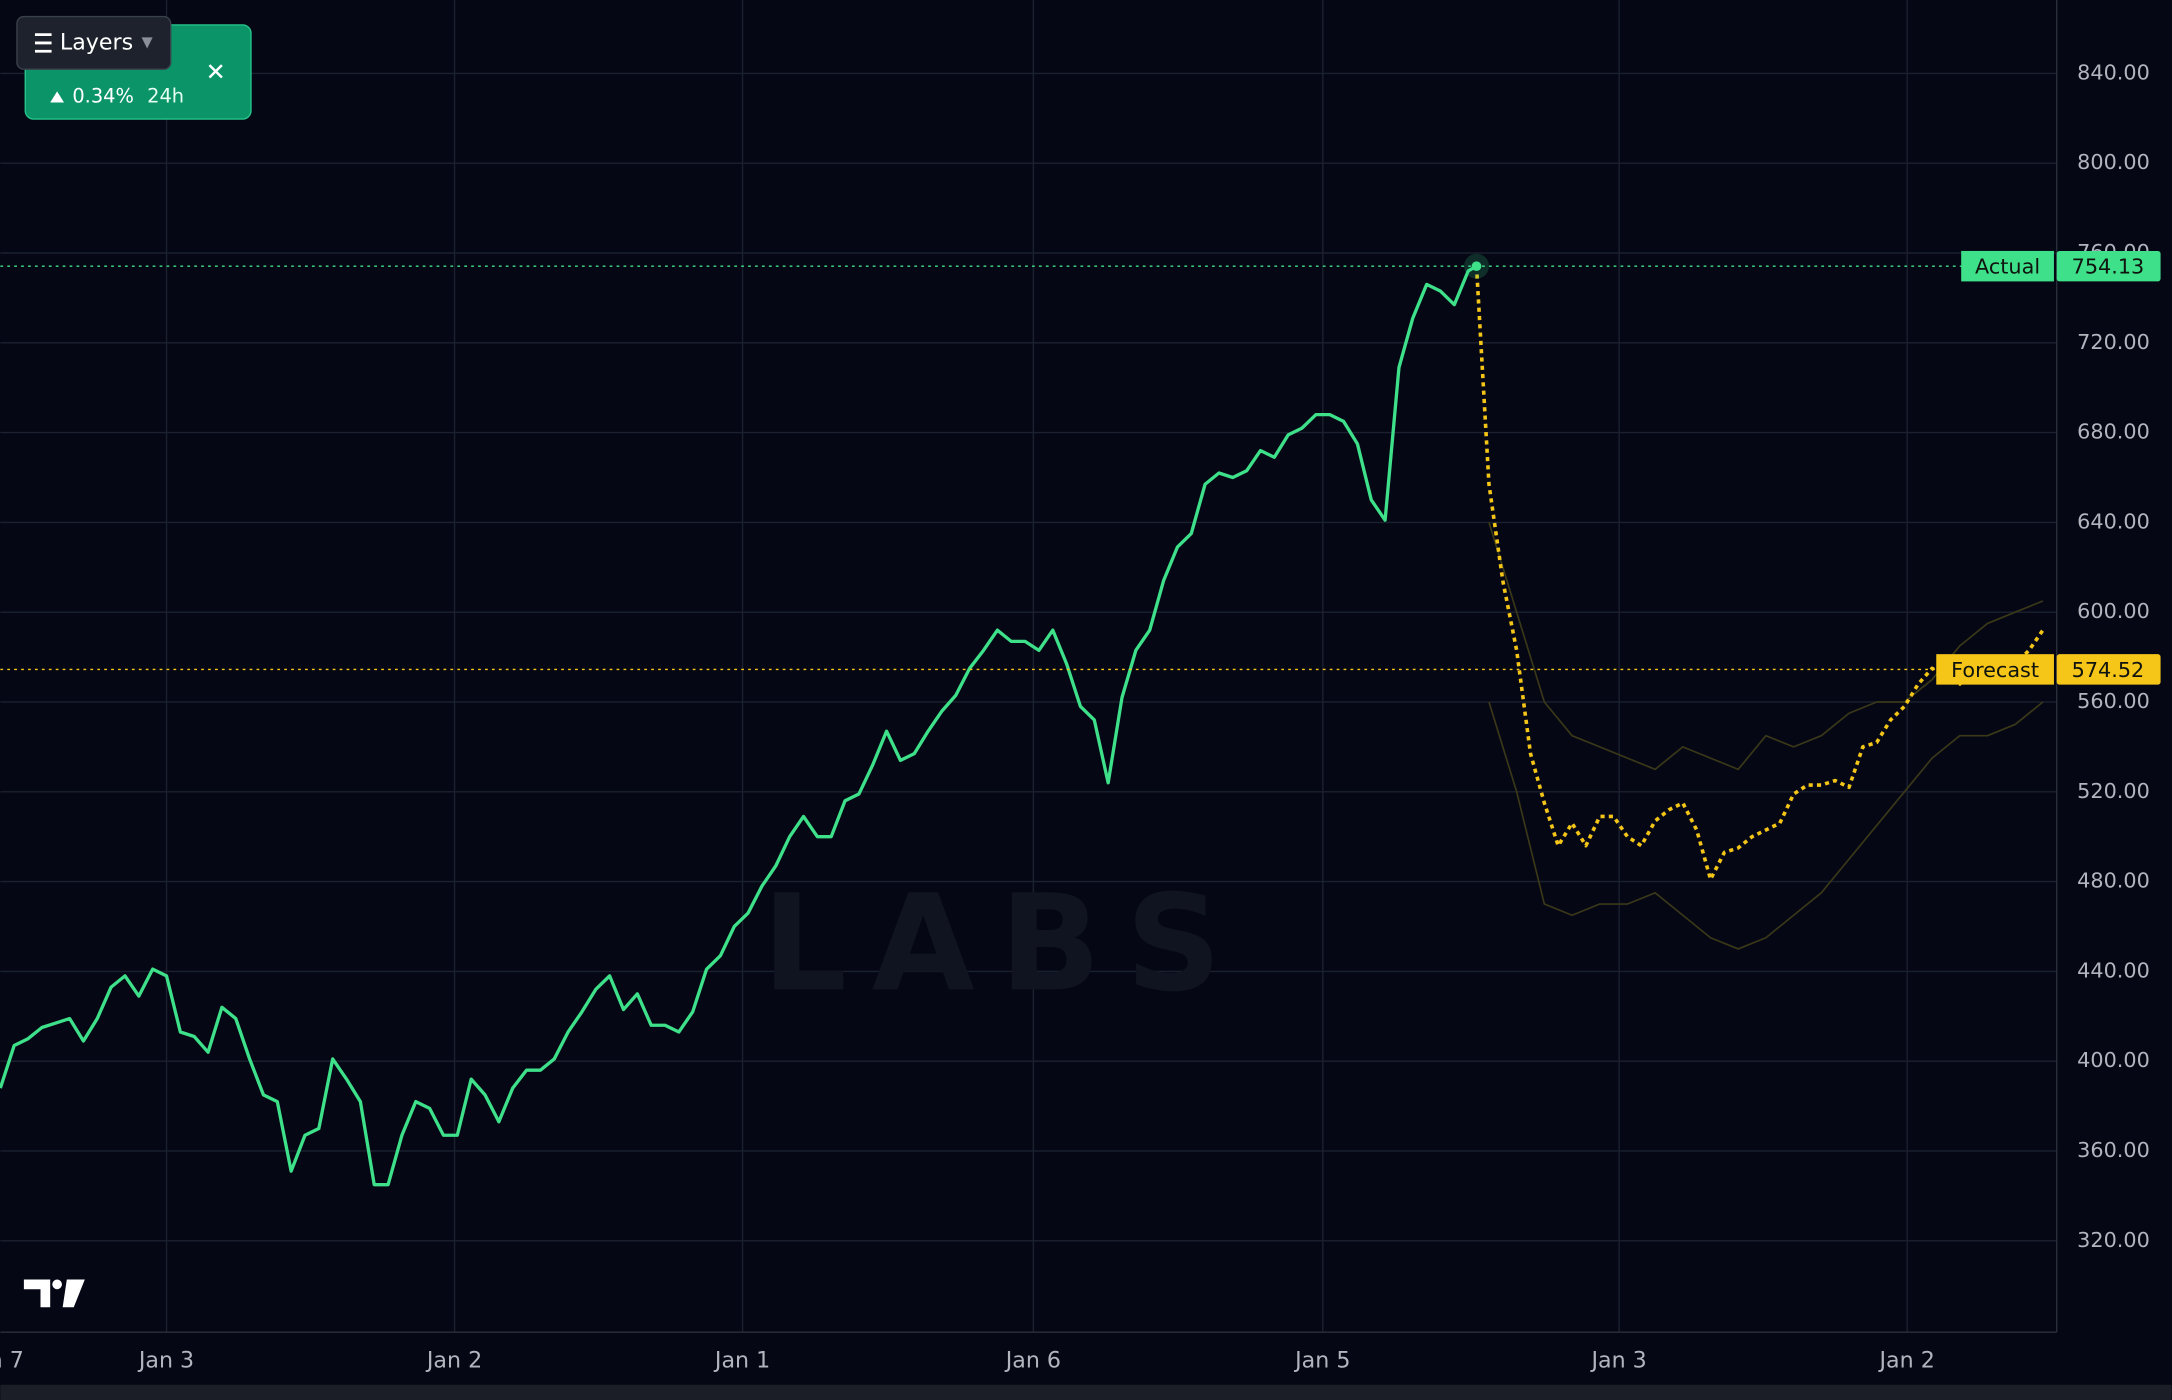 Image resolution: width=2172 pixels, height=1400 pixels. Describe the element at coordinates (2113, 521) in the screenshot. I see `y-tick-label: 640.00` at that location.